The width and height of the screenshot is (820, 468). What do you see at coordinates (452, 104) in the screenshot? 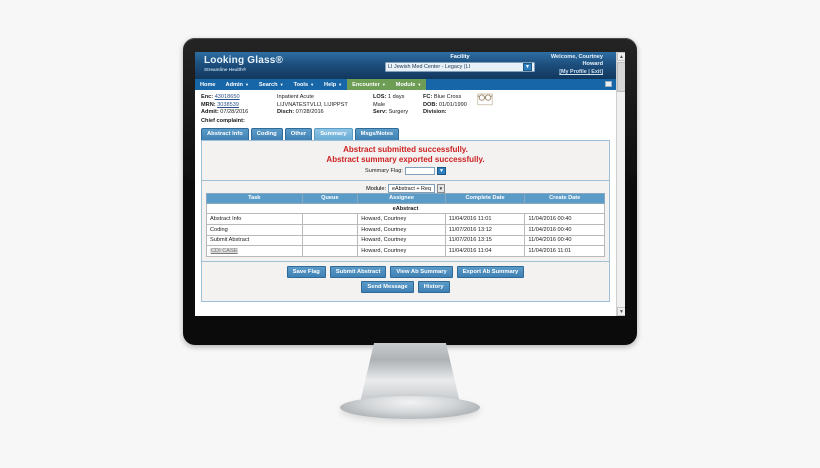
I see `dob-value: 01/01/1990` at bounding box center [452, 104].